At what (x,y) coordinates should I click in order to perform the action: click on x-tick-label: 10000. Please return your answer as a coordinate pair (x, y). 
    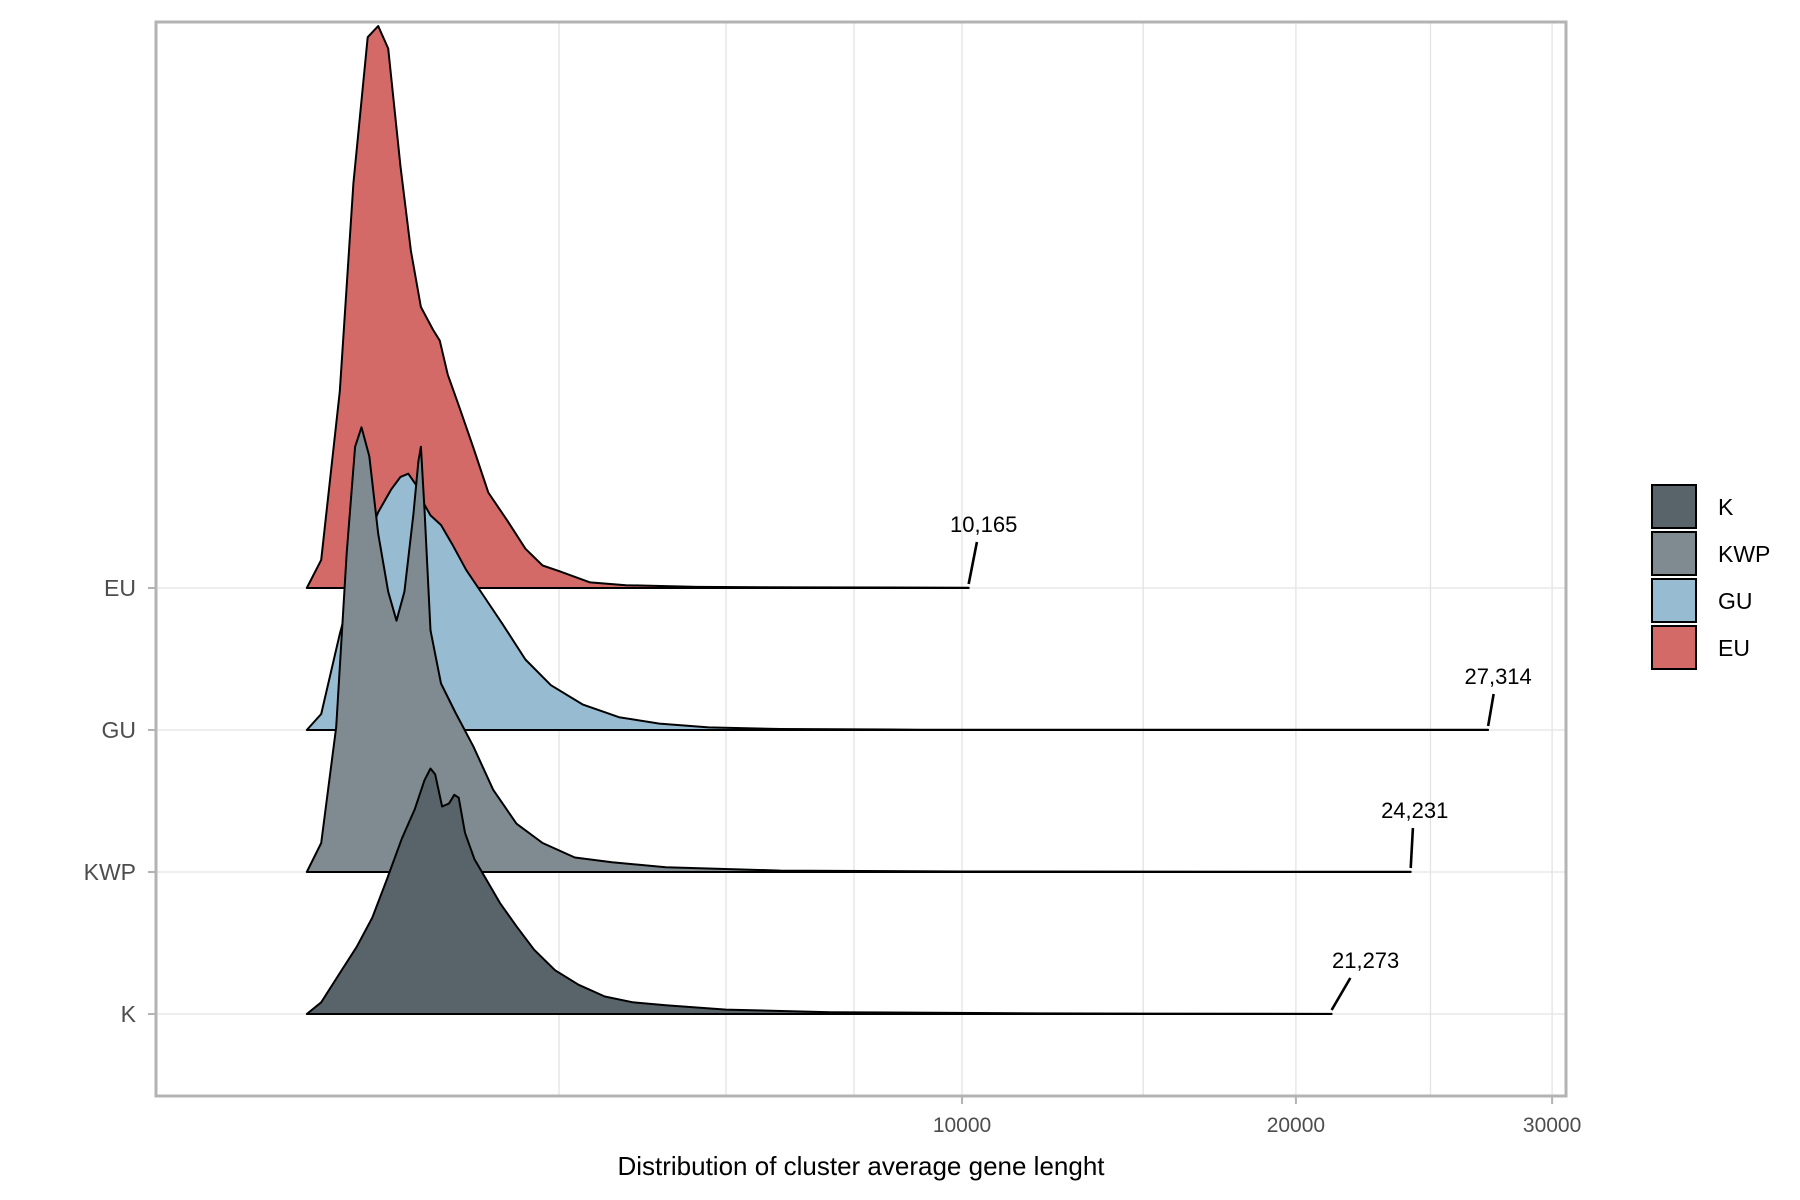
    Looking at the image, I should click on (962, 1125).